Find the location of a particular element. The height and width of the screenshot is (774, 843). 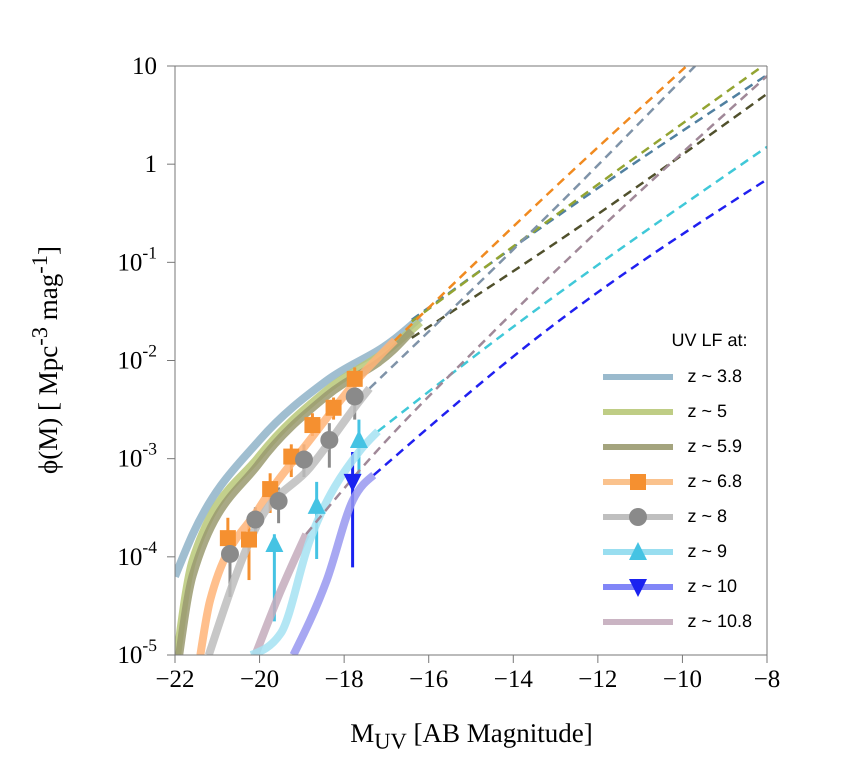

y-tick-label: 10$^{-4}$ is located at coordinates (137, 553).